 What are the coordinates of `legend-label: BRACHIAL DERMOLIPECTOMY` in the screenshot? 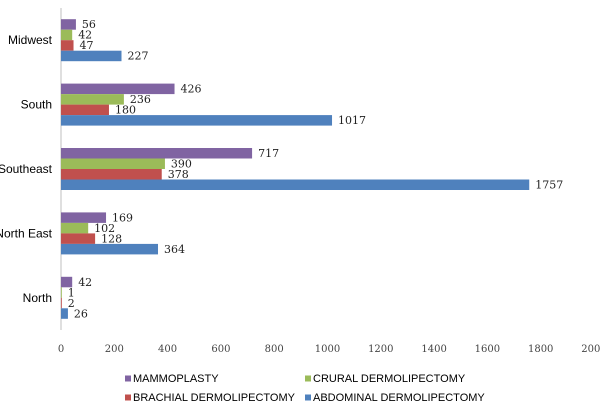 It's located at (214, 398).